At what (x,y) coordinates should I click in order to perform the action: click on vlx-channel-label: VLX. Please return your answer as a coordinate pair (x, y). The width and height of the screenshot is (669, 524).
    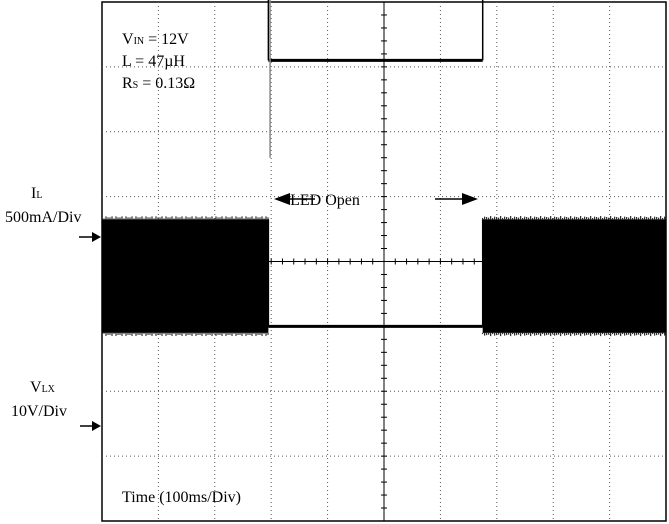
    Looking at the image, I should click on (43, 387).